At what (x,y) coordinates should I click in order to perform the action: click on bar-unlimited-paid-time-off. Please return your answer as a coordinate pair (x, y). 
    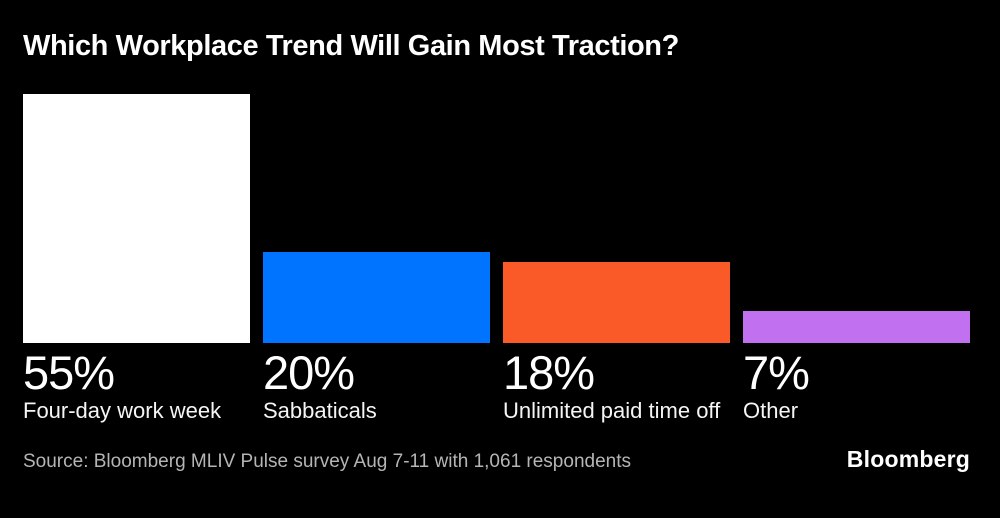
    Looking at the image, I should click on (616, 302).